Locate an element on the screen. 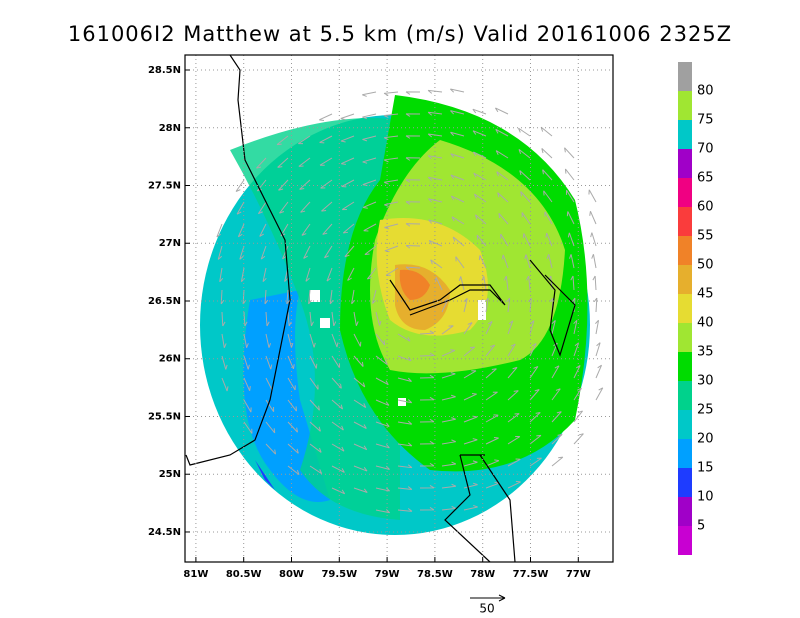 The height and width of the screenshot is (618, 800). x-tick-label: 79W is located at coordinates (387, 574).